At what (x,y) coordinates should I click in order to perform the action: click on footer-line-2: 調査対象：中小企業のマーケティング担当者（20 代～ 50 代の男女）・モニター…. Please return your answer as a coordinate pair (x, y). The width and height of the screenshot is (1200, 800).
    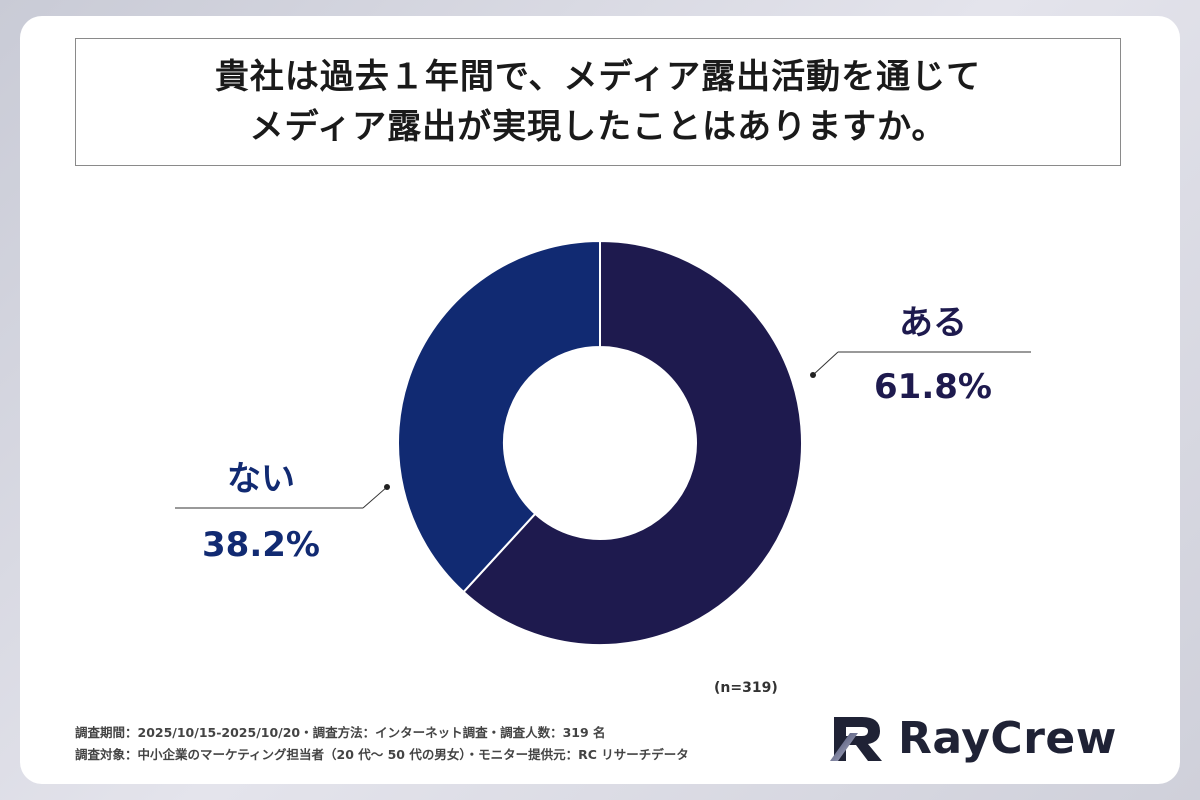
    Looking at the image, I should click on (382, 754).